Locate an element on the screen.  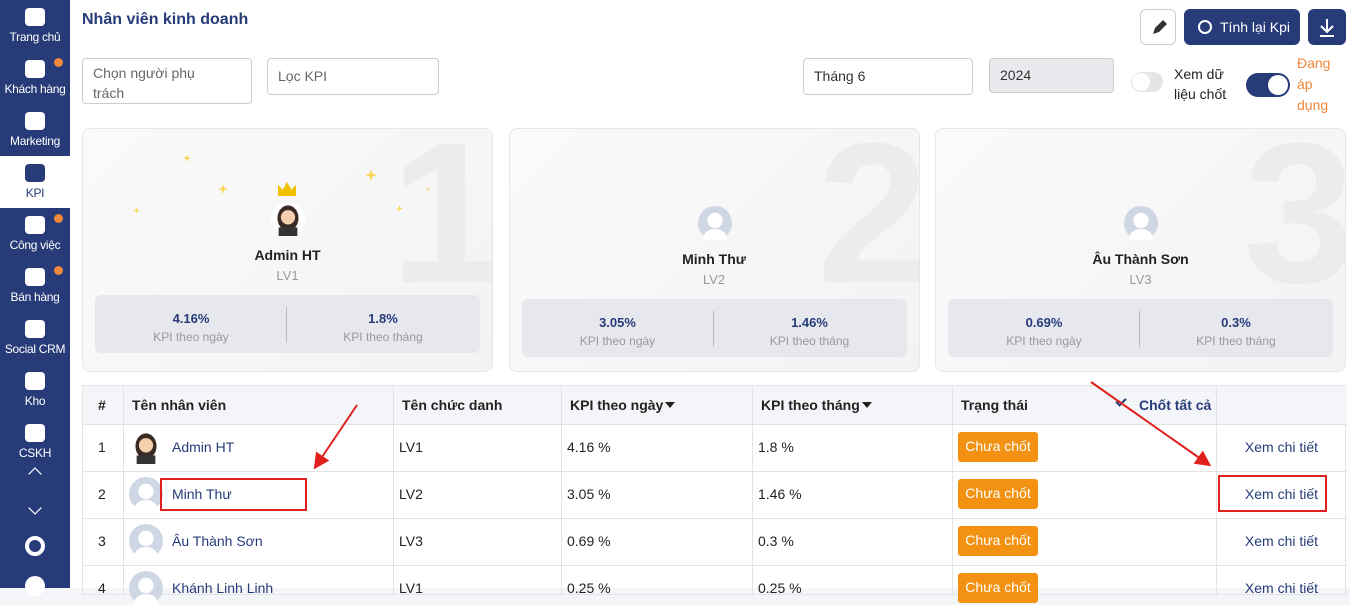
edit-button is located at coordinates (1158, 27).